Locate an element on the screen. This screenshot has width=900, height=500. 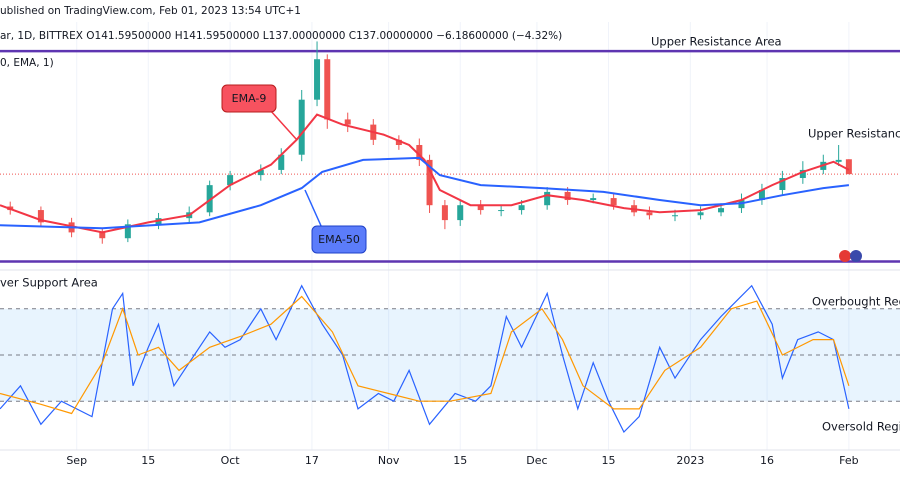
flag-icons is located at coordinates (850, 256).